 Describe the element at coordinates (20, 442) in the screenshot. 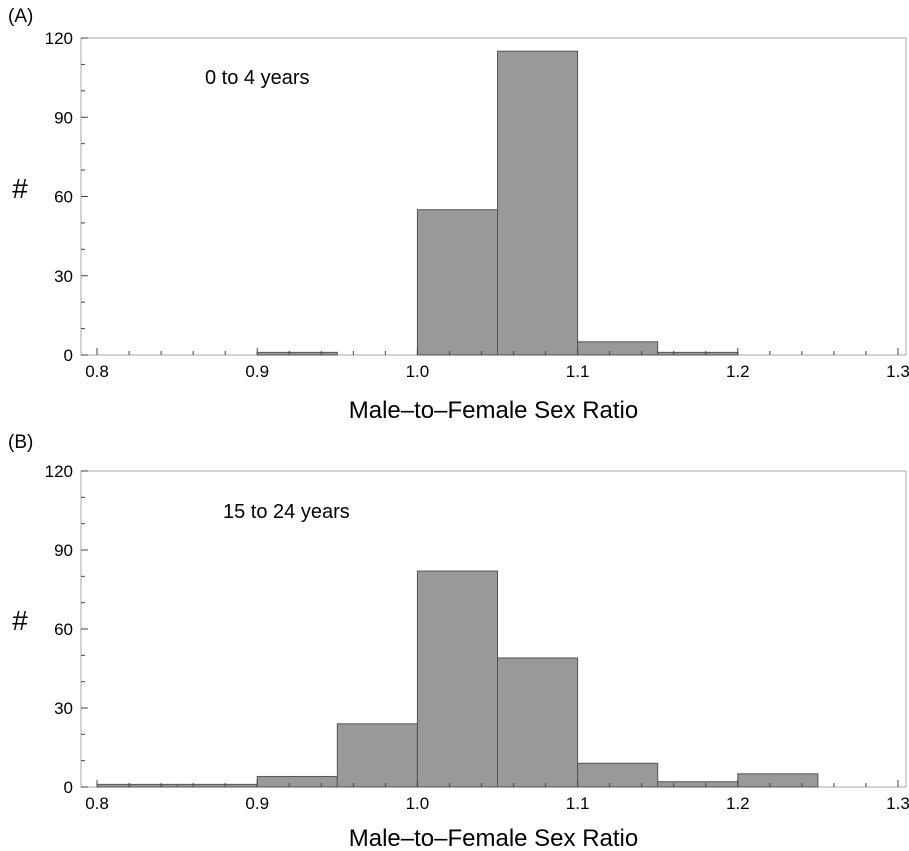

I see `panel-label: (B)` at that location.